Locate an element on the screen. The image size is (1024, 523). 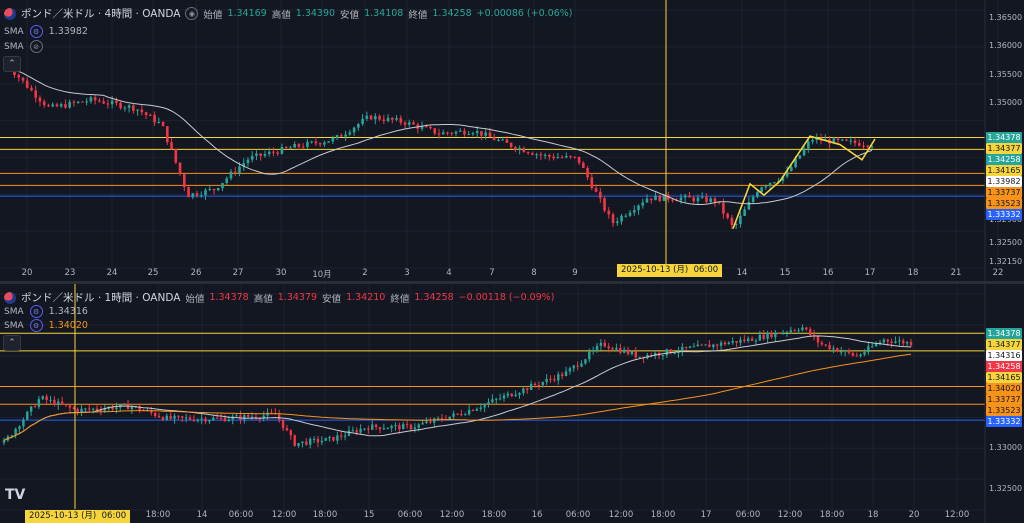
price-tag: 1.33332 is located at coordinates (1004, 421).